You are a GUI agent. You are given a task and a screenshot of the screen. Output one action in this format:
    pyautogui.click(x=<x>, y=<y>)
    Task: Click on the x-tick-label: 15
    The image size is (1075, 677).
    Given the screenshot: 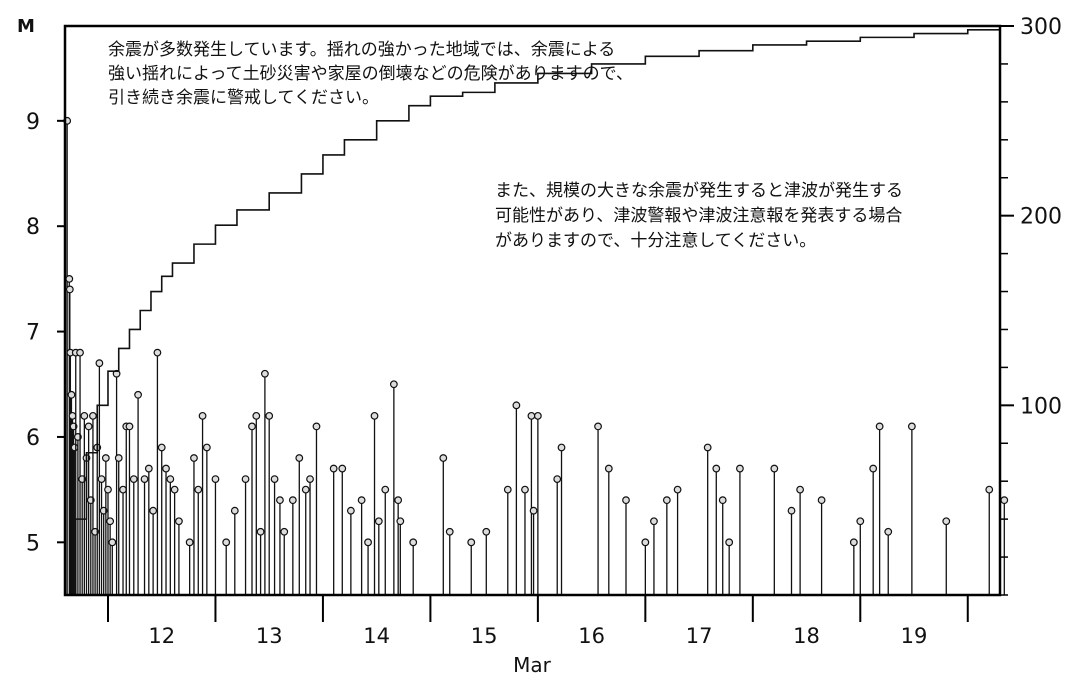 What is the action you would take?
    pyautogui.click(x=484, y=636)
    